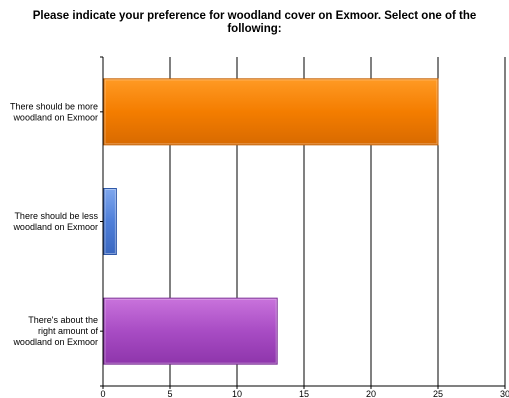 Image resolution: width=509 pixels, height=398 pixels. What do you see at coordinates (54, 111) in the screenshot?
I see `category-label-1: There should be more woodland on Exmoor` at bounding box center [54, 111].